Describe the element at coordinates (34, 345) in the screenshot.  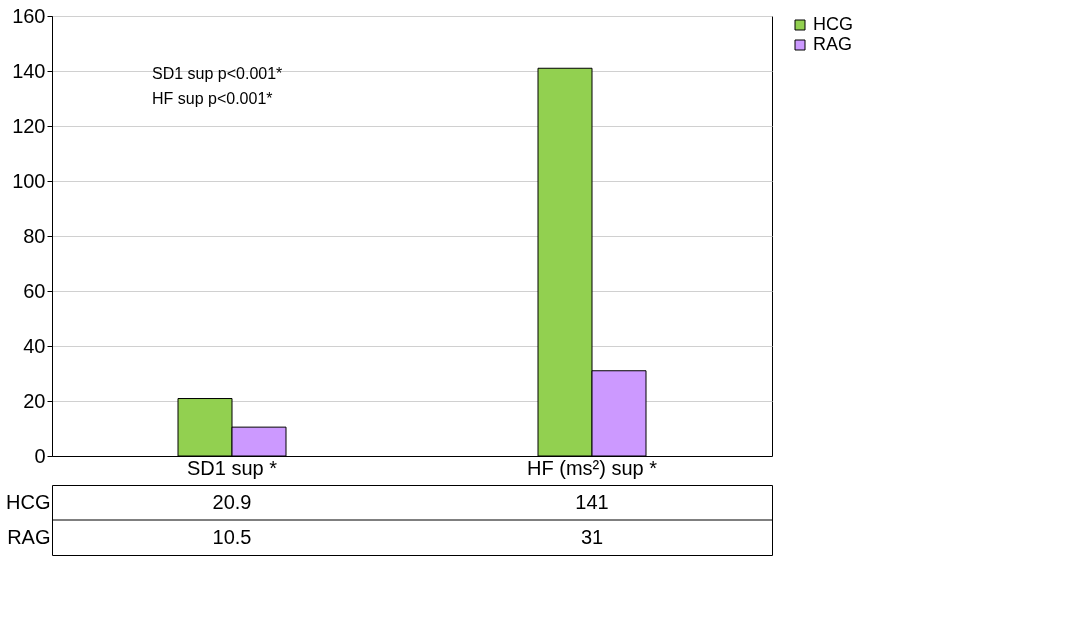
I see `y-tick-label: 40` at that location.